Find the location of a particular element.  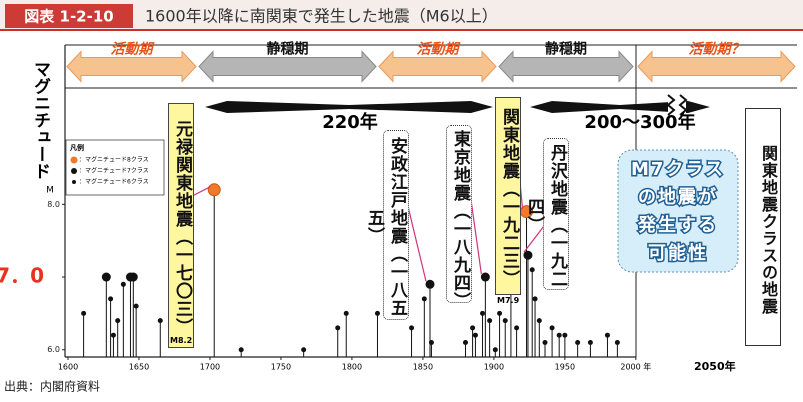

x-tick-label: 2050年 is located at coordinates (715, 366).